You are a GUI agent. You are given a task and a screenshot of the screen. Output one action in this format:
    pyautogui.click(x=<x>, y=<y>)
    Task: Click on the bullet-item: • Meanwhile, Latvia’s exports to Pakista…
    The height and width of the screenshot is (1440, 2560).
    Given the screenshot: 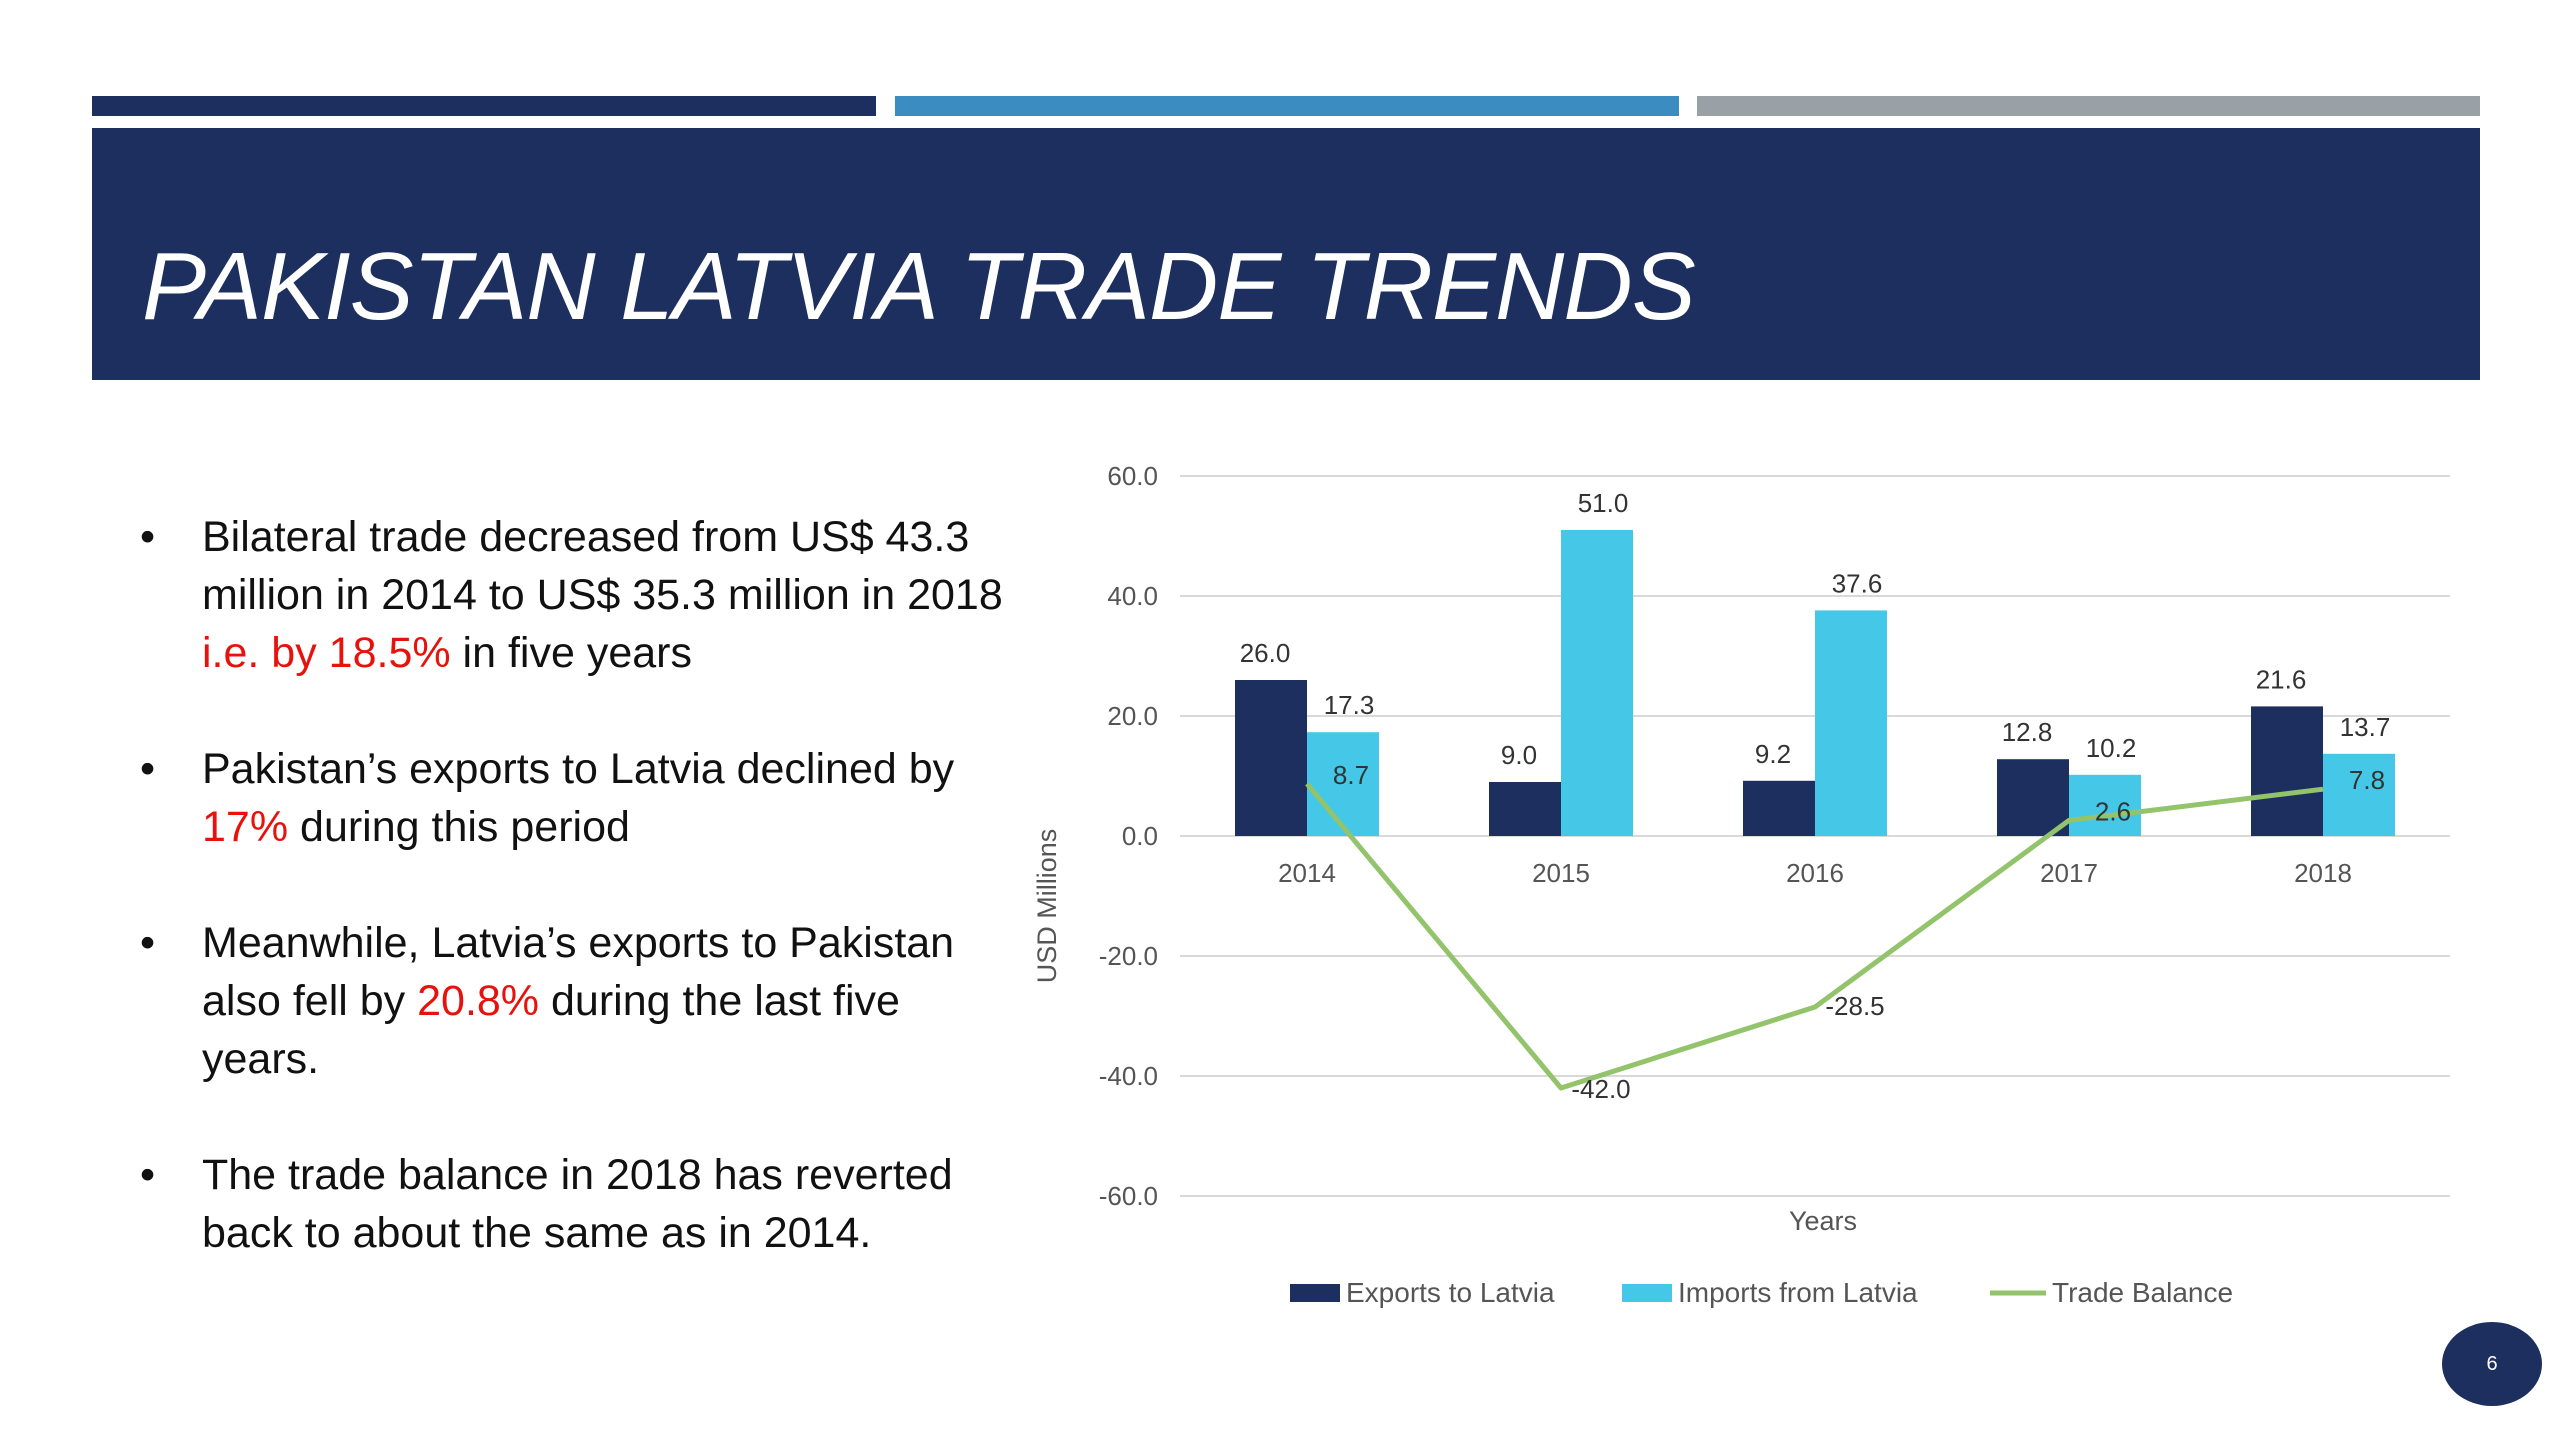 What is the action you would take?
    pyautogui.click(x=580, y=1001)
    